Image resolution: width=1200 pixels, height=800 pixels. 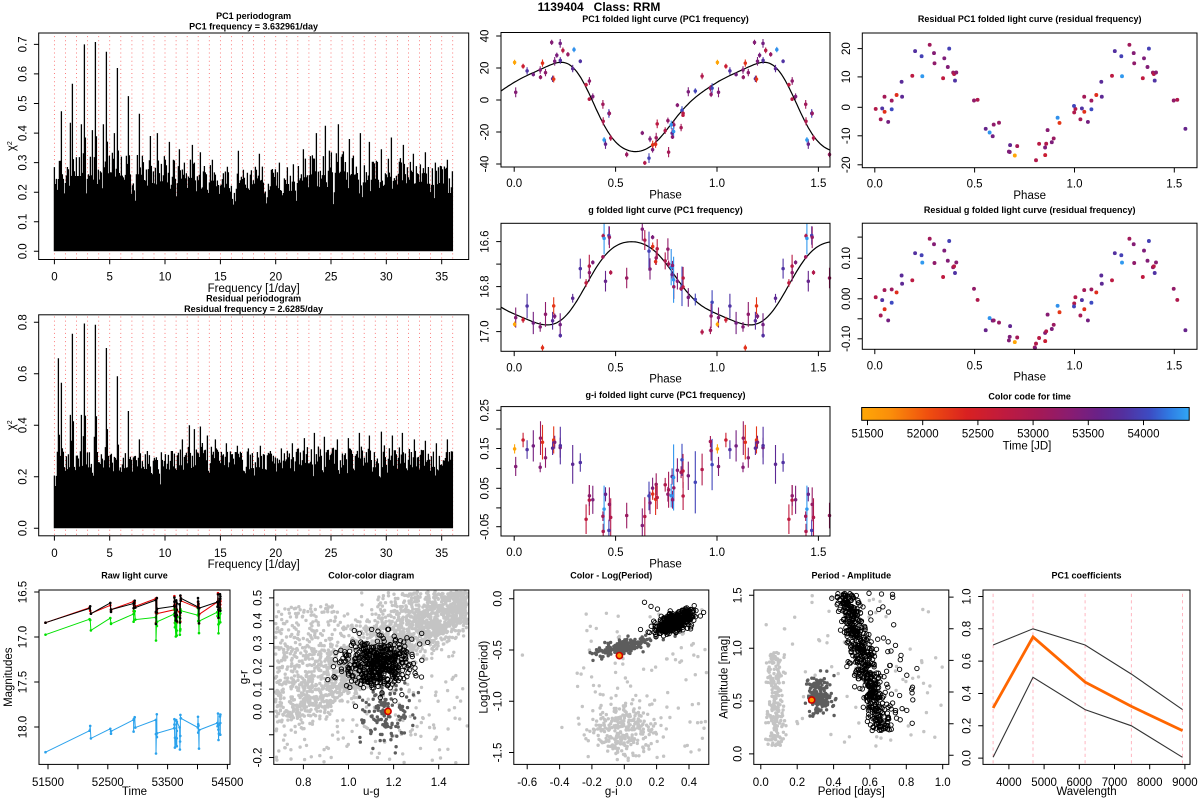 What do you see at coordinates (851, 576) in the screenshot?
I see `svg-text: Period - Amplitude` at bounding box center [851, 576].